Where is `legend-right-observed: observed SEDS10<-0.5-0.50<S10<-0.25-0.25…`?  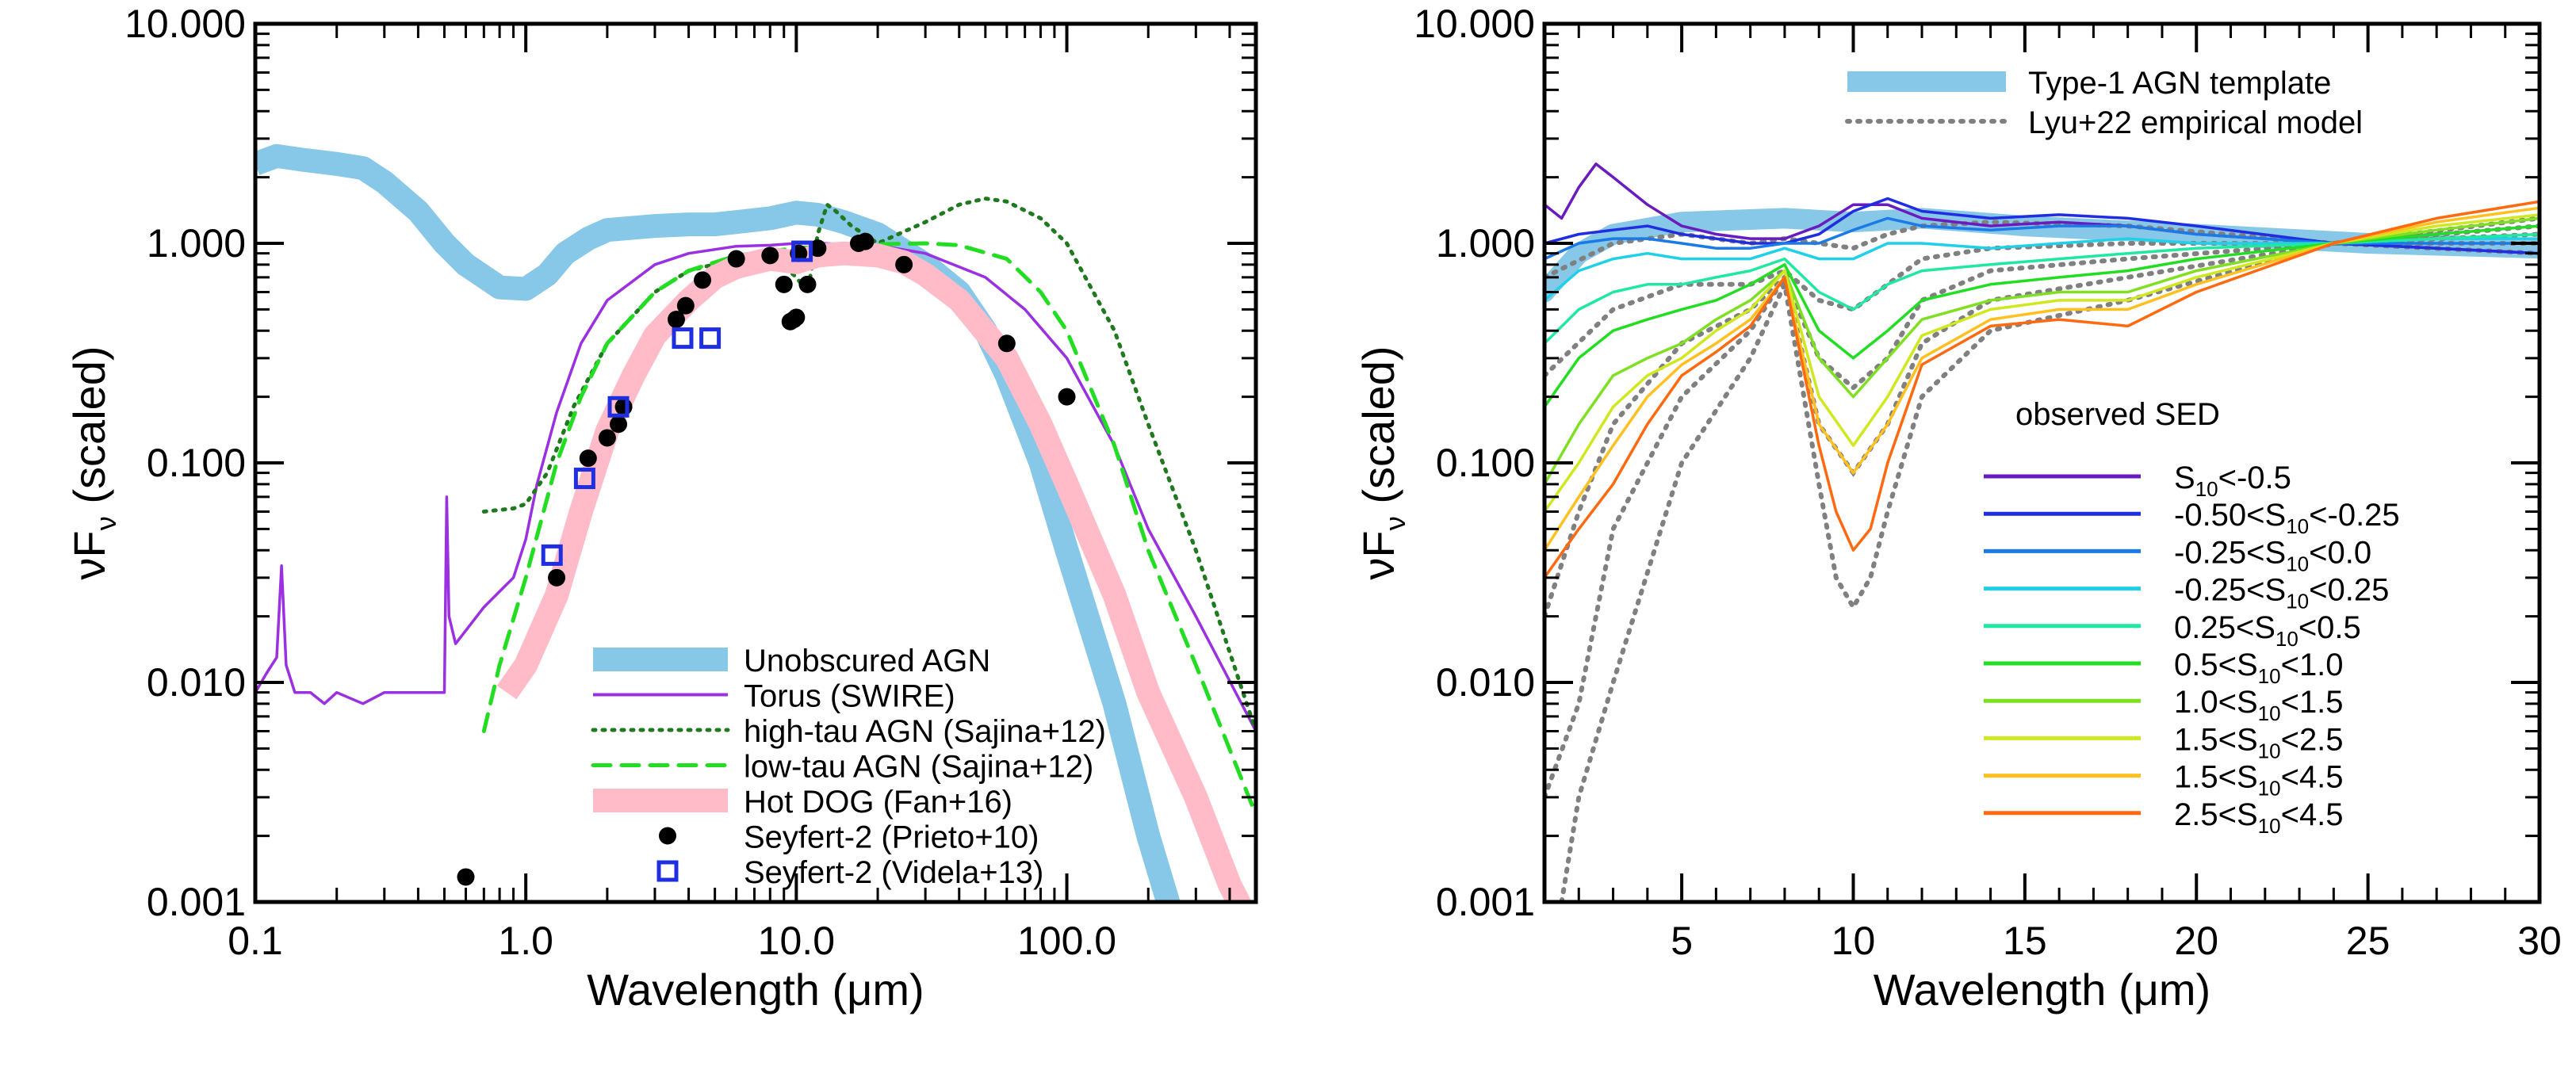
legend-right-observed: observed SEDS10<-0.5-0.50<S10<-0.25-0.25… is located at coordinates (2192, 617).